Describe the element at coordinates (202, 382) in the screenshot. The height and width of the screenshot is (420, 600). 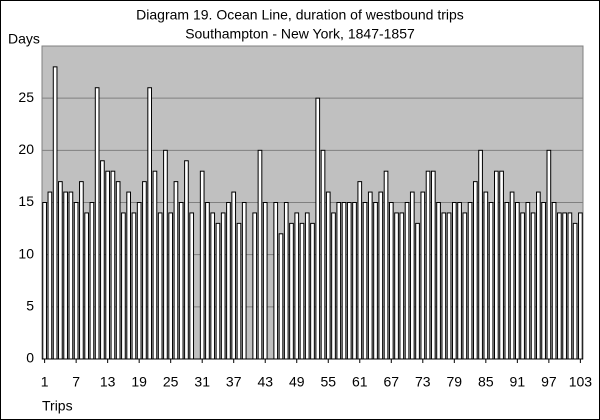
I see `x-tick-label: 31` at that location.